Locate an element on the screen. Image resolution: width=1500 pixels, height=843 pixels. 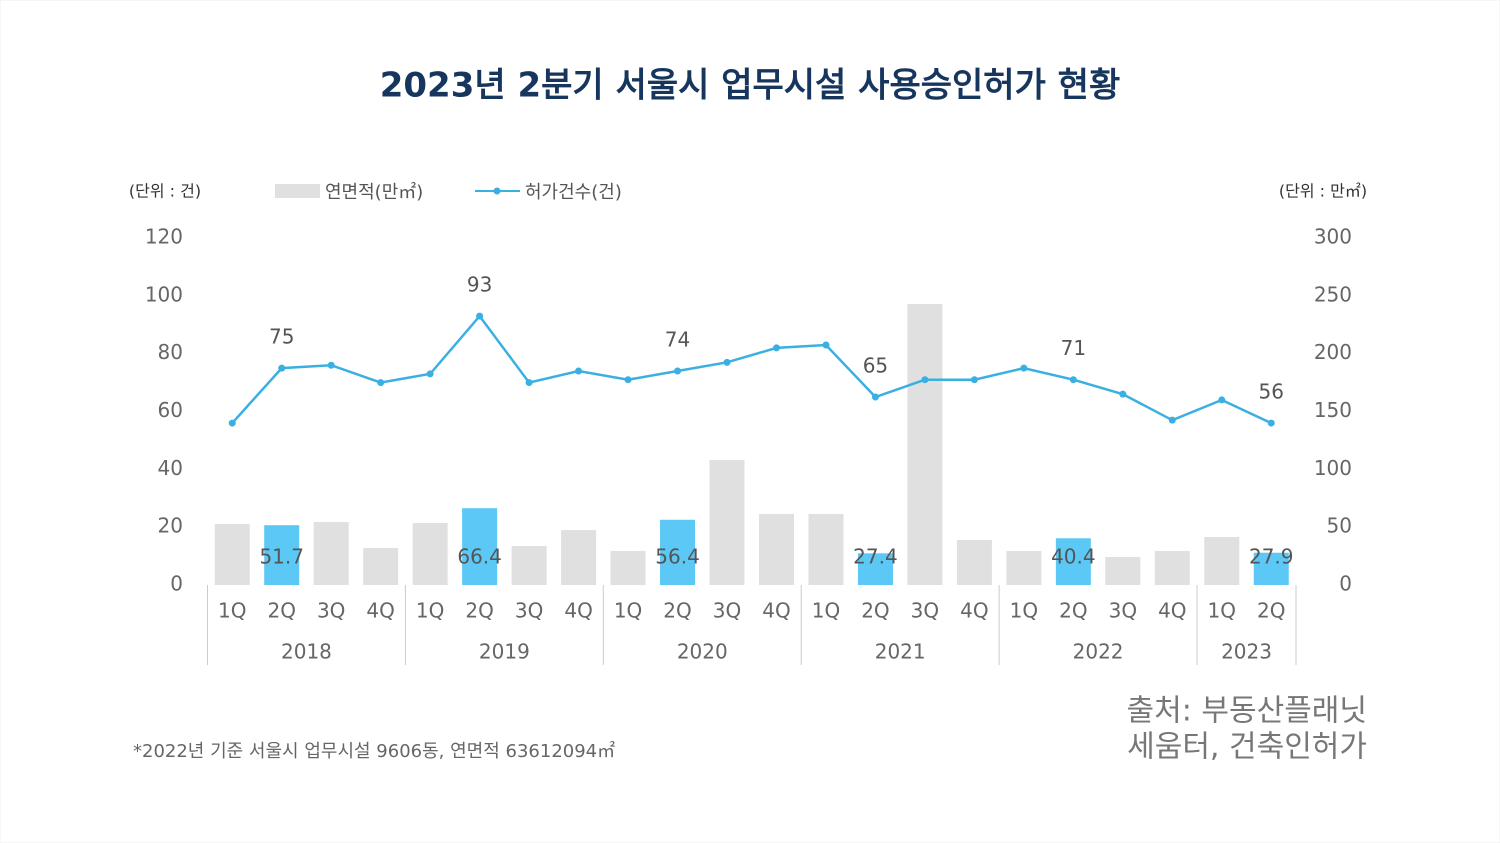
data-label: 56 is located at coordinates (1271, 392).